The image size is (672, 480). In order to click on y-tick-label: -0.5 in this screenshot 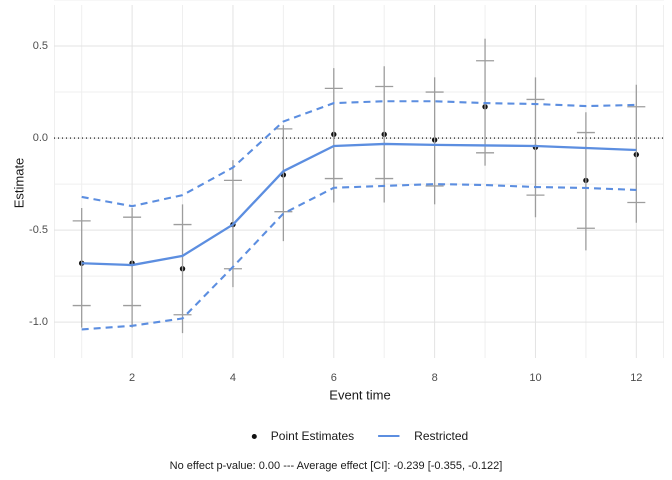, I will do `click(38, 230)`.